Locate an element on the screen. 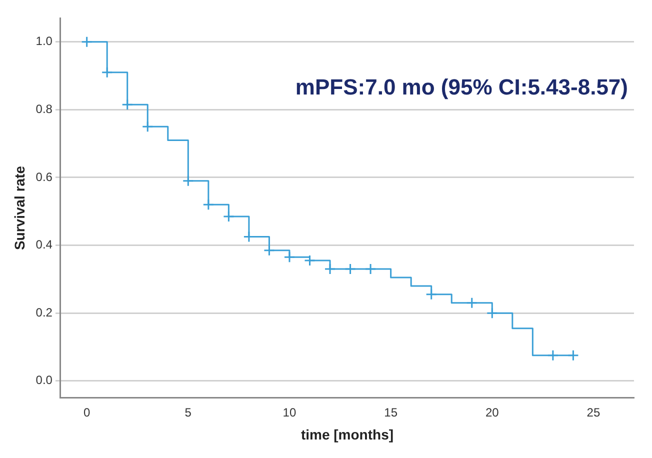 This screenshot has height=458, width=652. x-tick-label: 20 is located at coordinates (492, 412).